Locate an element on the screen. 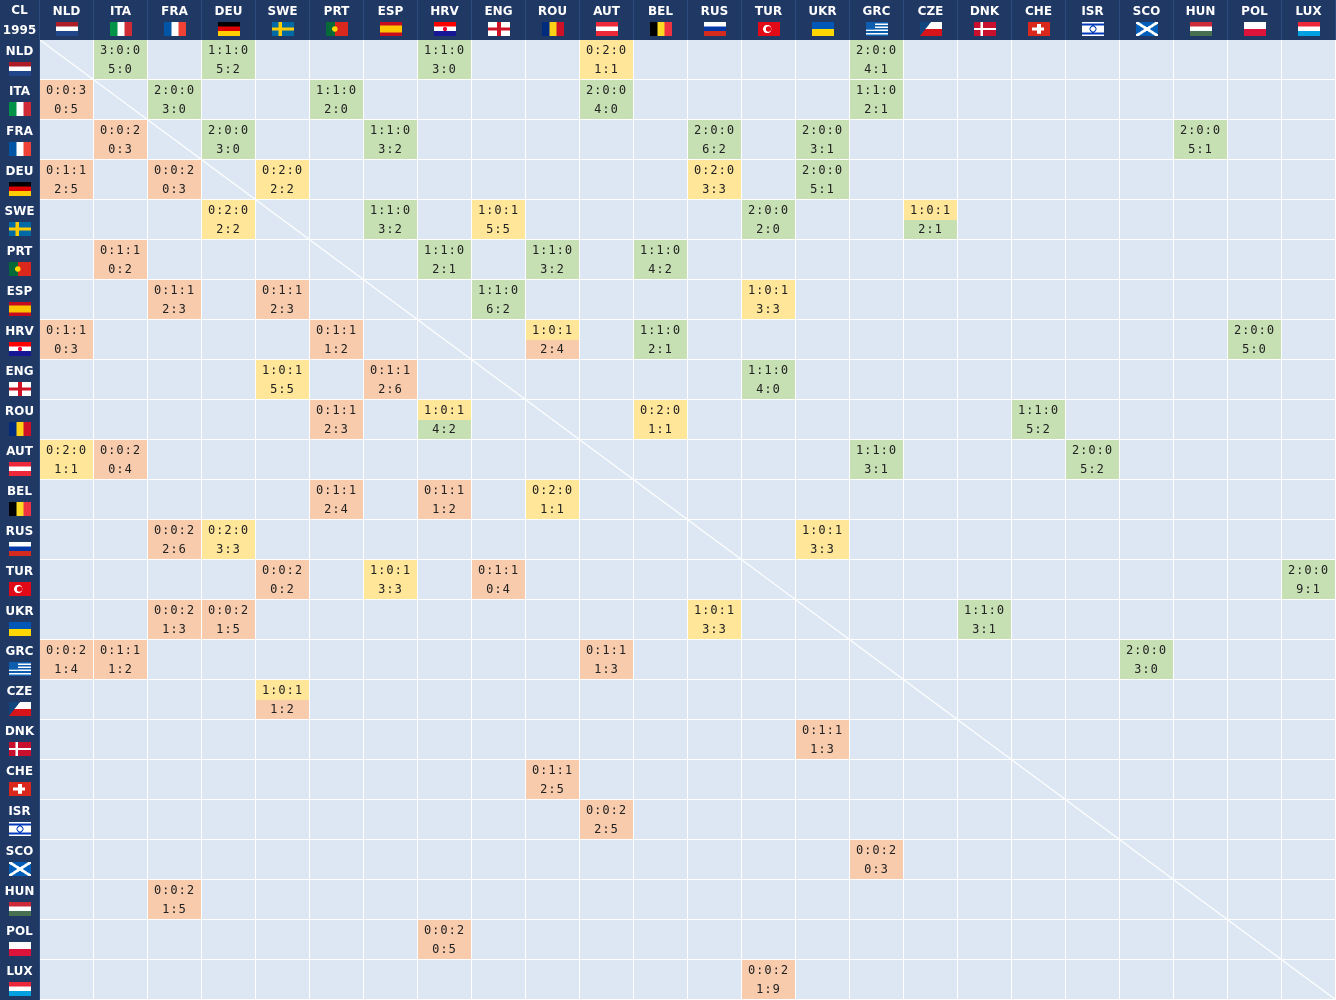 Image resolution: width=1336 pixels, height=1000 pixels. row-header-pol: POL is located at coordinates (20, 940).